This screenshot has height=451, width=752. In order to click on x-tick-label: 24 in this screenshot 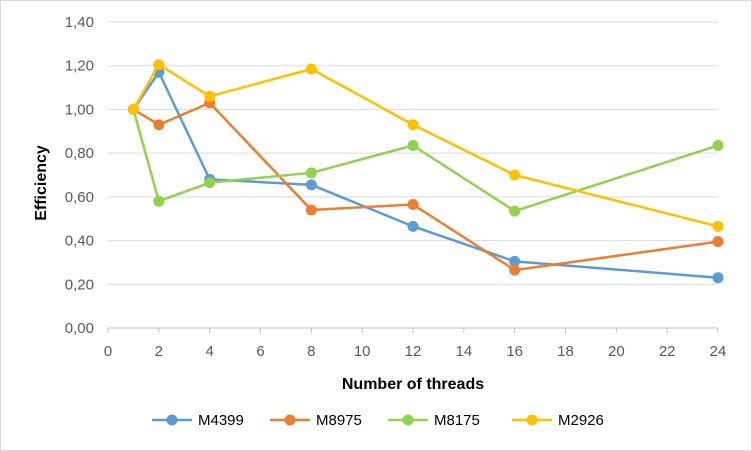, I will do `click(718, 351)`.